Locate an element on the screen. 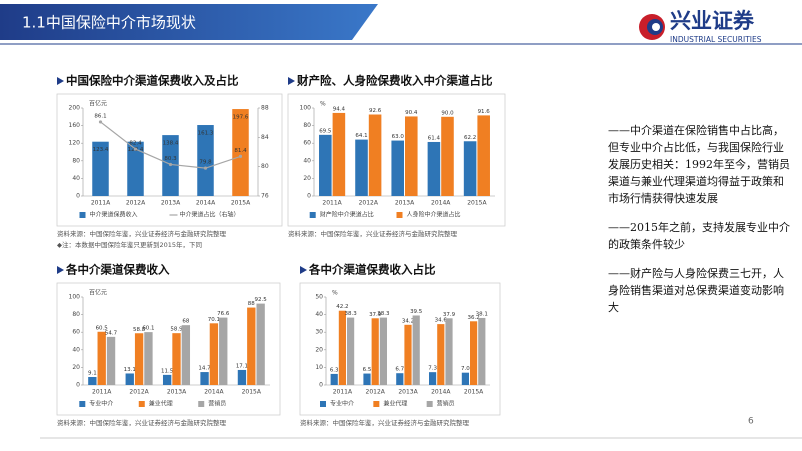  value-label: 94.4 is located at coordinates (339, 109).